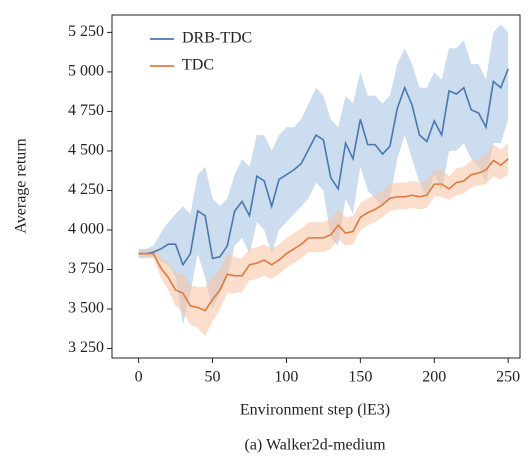  I want to click on y-tick-label: 3 750, so click(86, 268).